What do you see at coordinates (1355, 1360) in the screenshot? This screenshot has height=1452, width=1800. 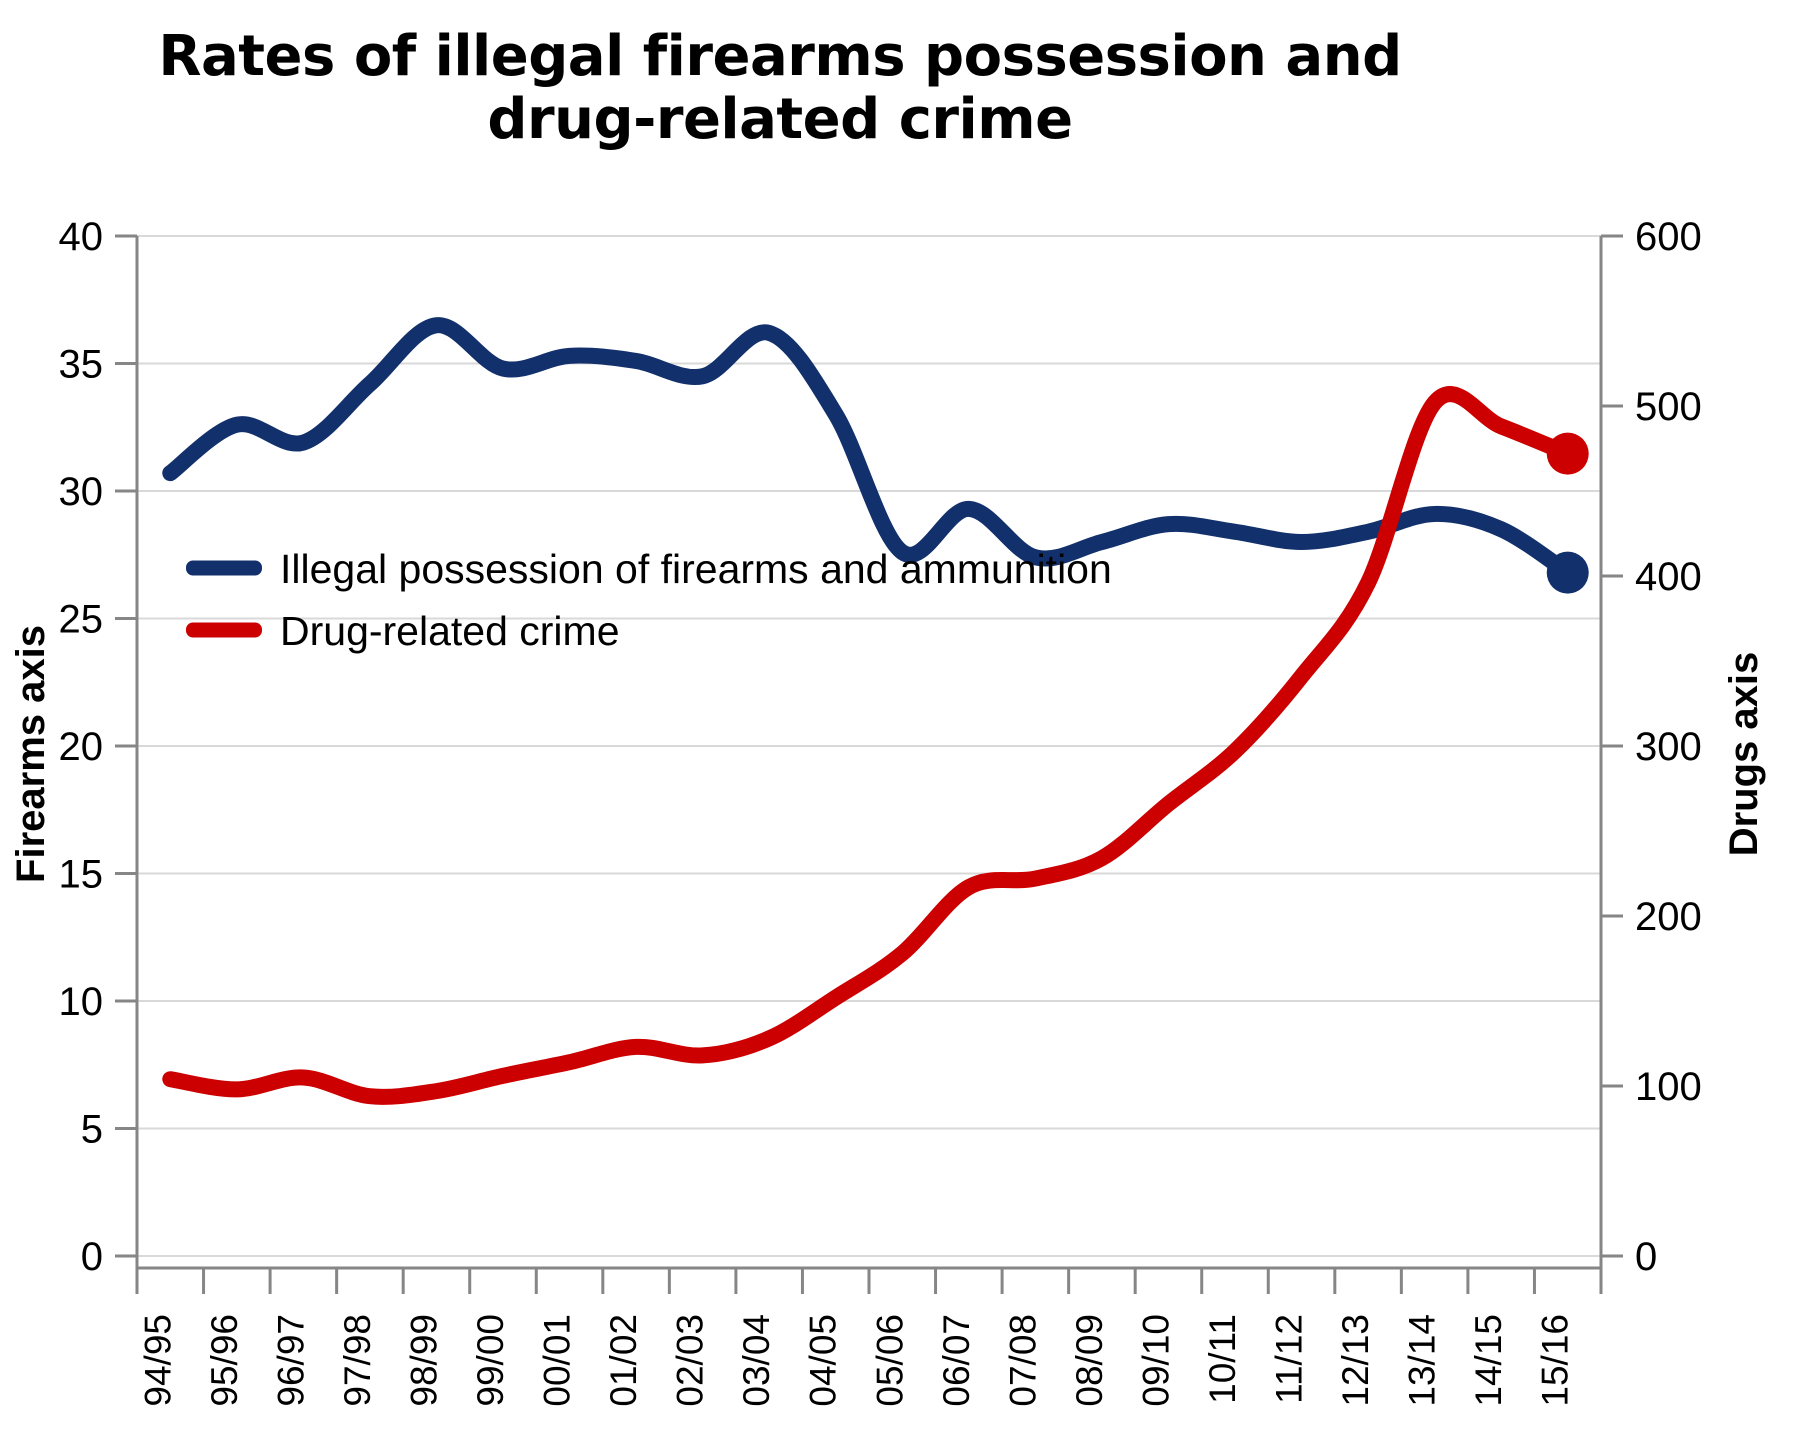 I see `x-axis-category-label: 12/13` at bounding box center [1355, 1360].